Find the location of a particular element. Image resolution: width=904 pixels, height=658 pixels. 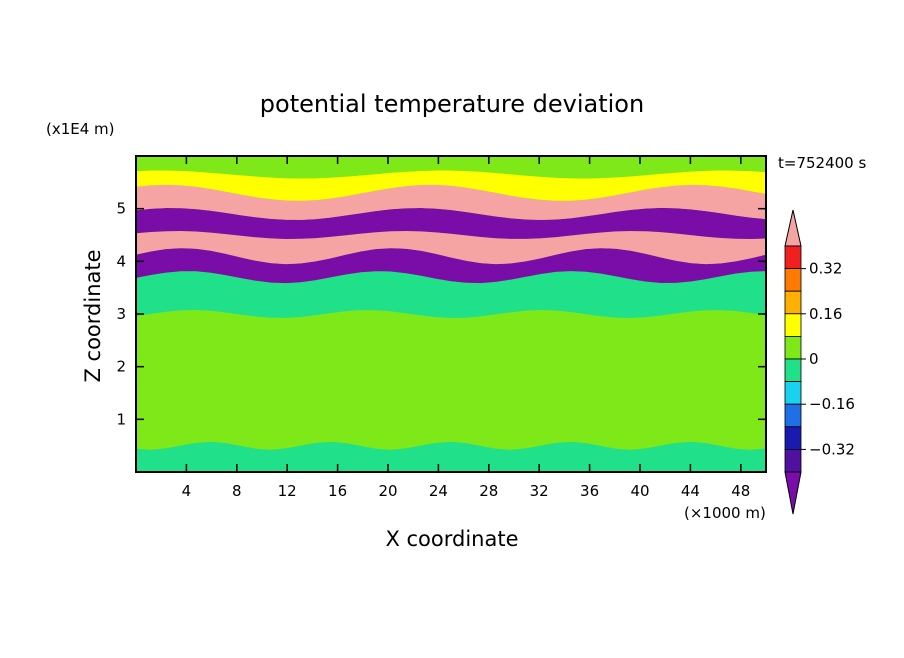

colorbar-extend-low is located at coordinates (793, 493).